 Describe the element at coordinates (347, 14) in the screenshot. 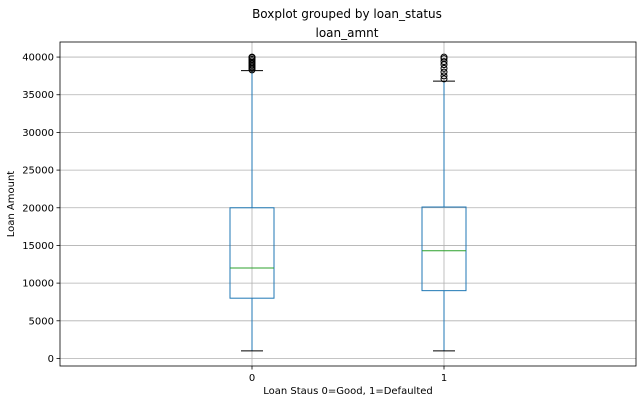

I see `chart-suptitle: Boxplot grouped by loan_status` at that location.